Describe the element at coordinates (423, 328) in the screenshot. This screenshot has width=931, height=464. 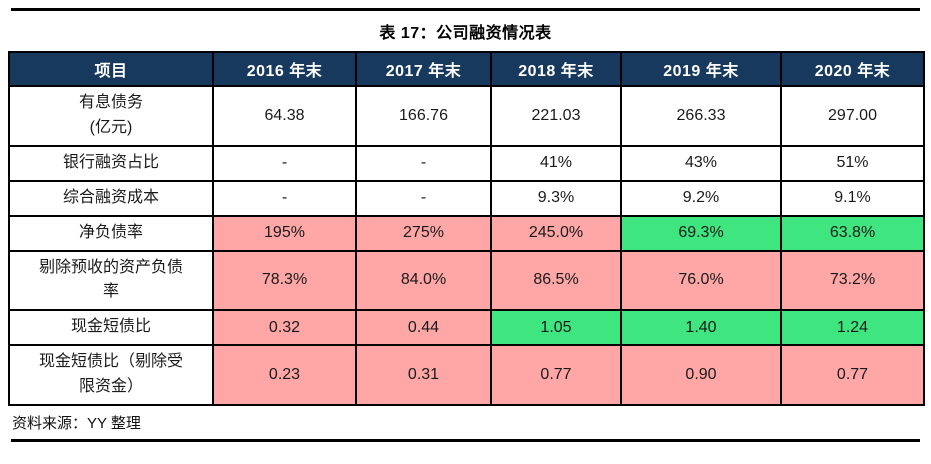
I see `value-cell: 0.44` at that location.